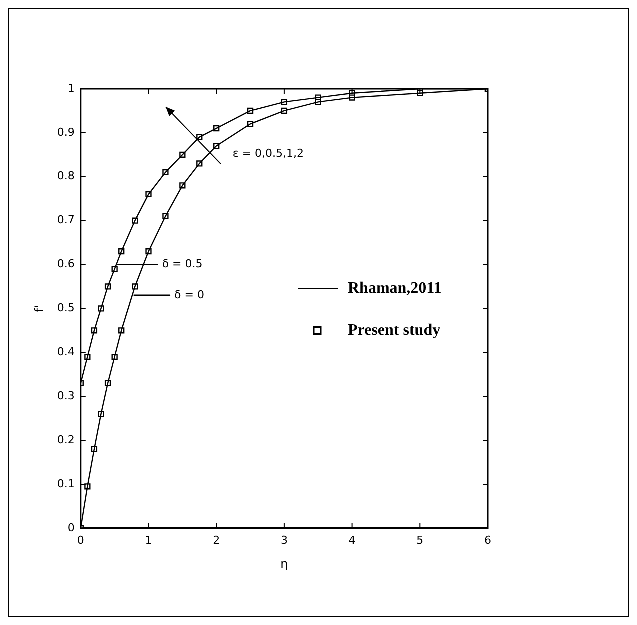 This screenshot has height=625, width=637. I want to click on x-tick-label: 3, so click(284, 540).